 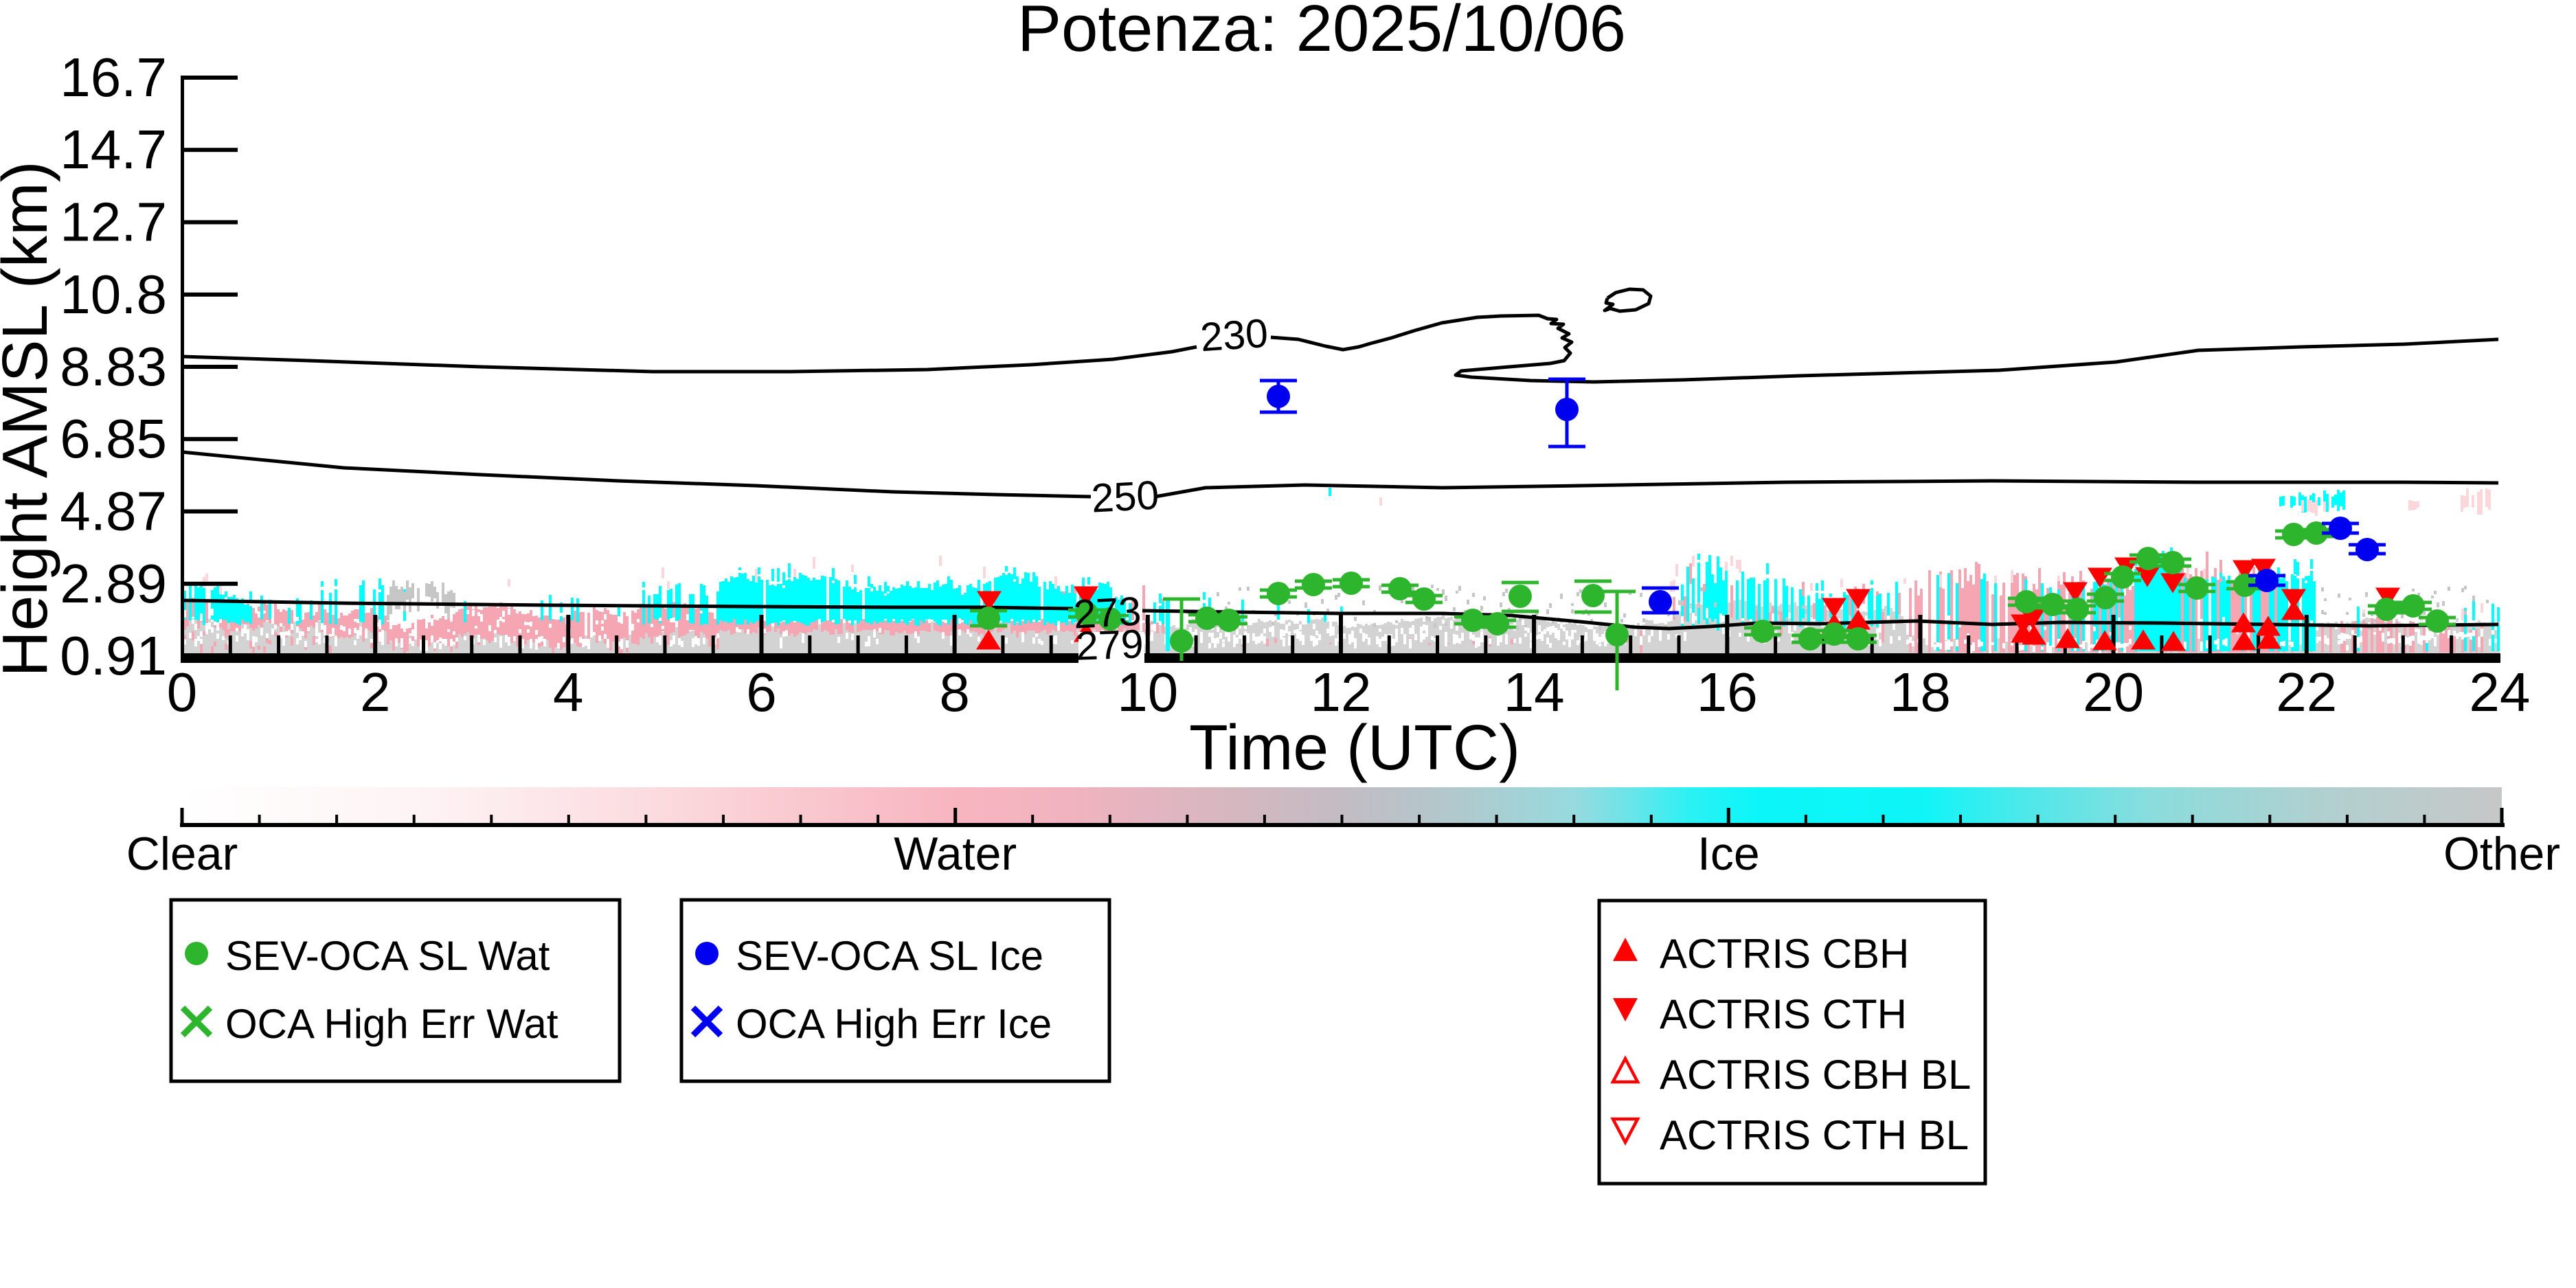 I want to click on svg-text: 0.91, so click(x=113, y=655).